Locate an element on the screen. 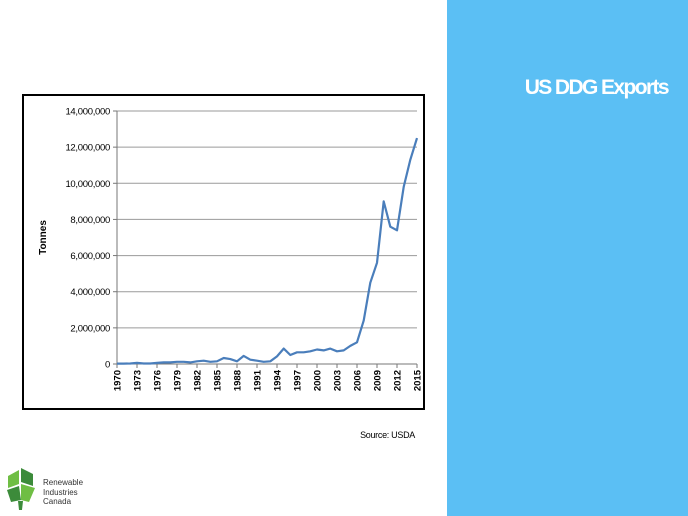 The height and width of the screenshot is (516, 688). x-tick-label: 1970 is located at coordinates (118, 380).